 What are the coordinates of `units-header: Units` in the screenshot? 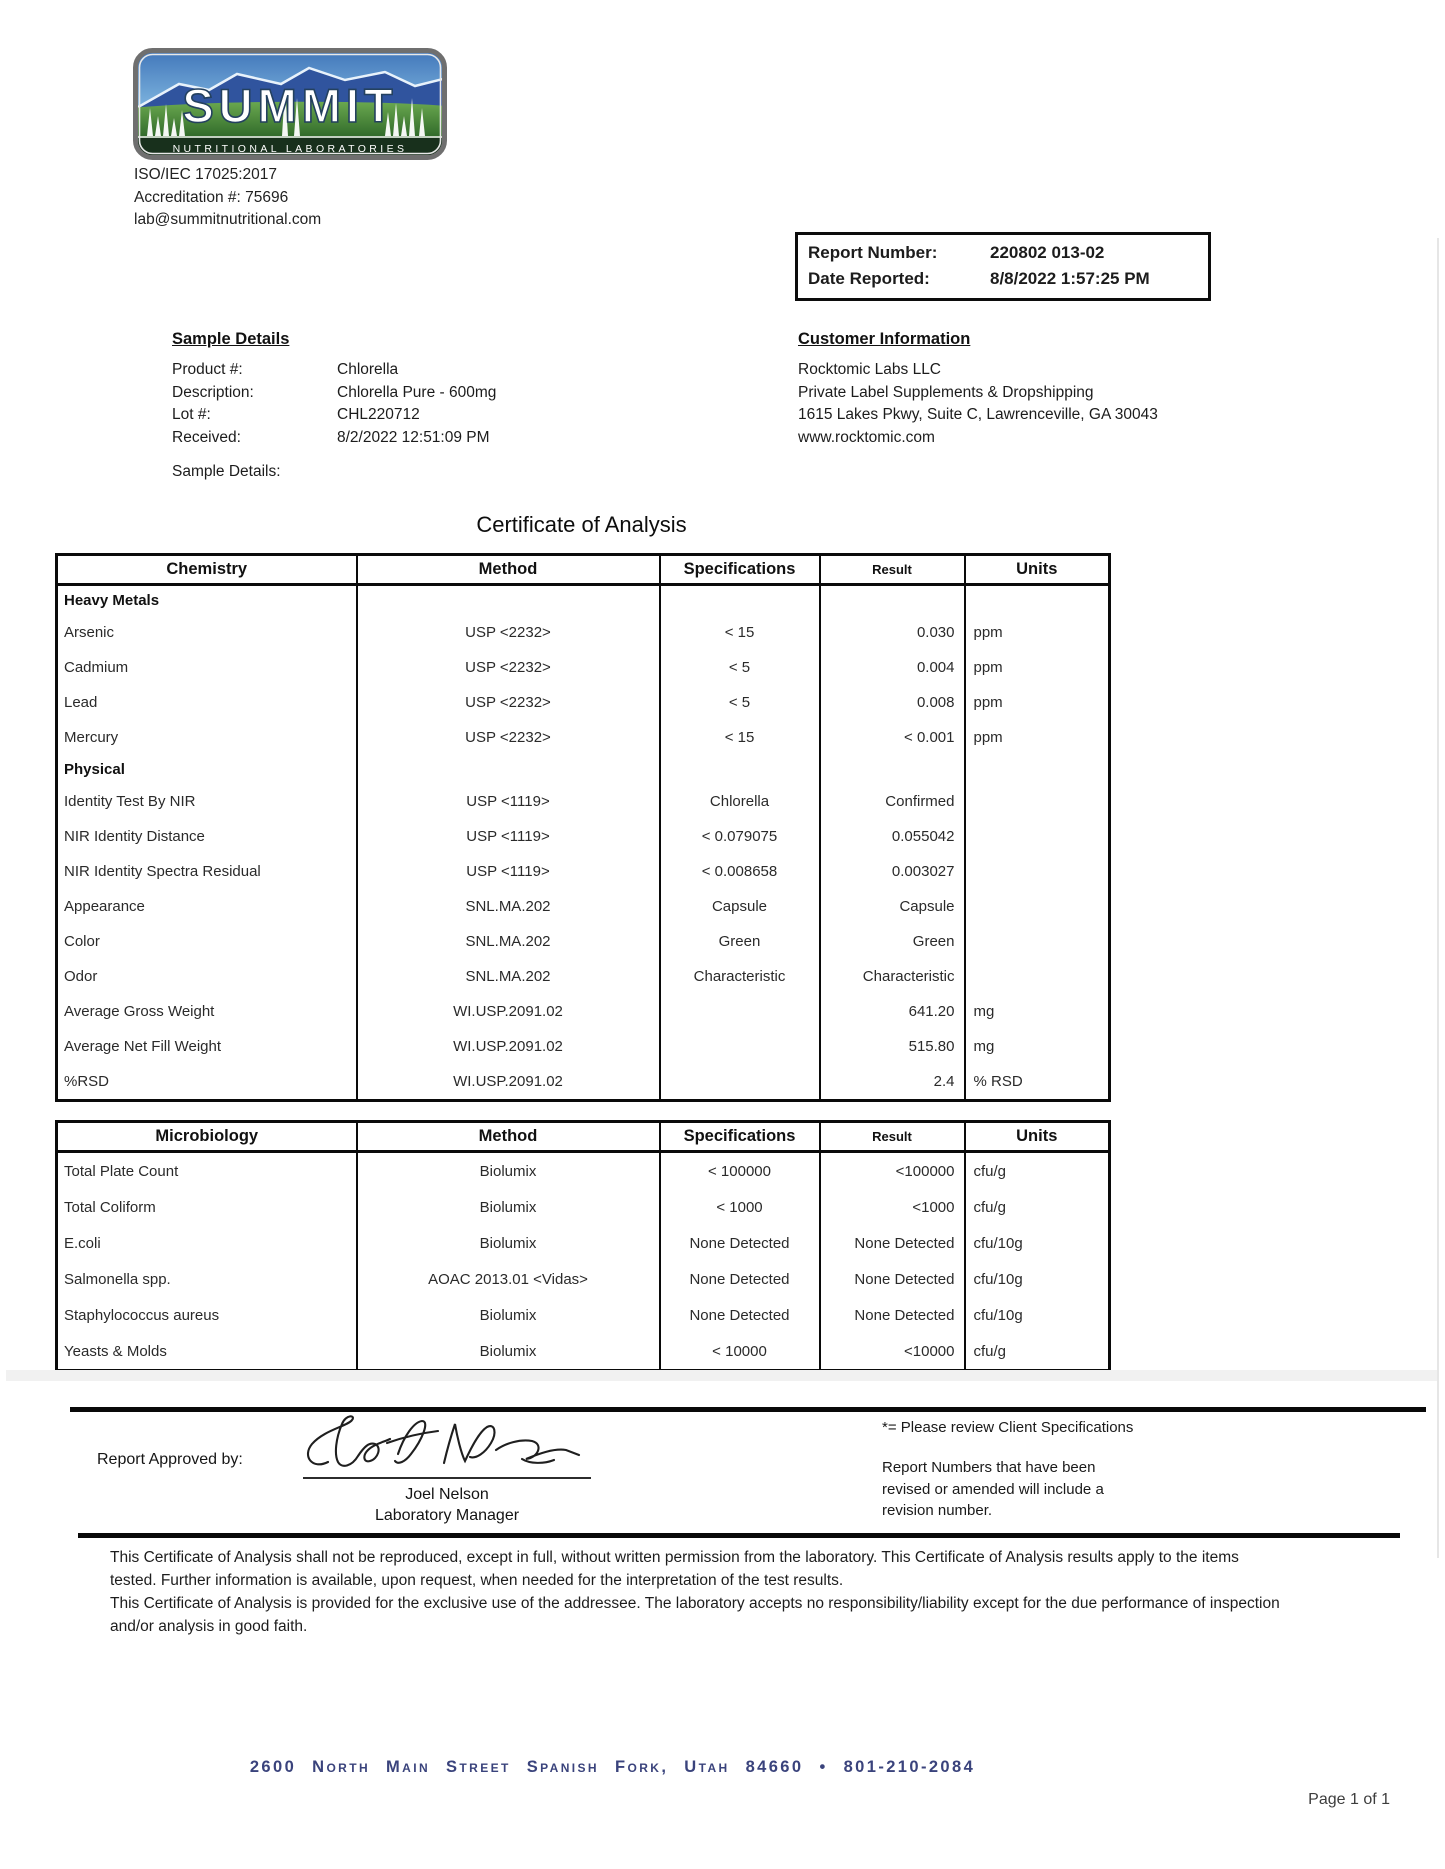 It's located at (1036, 1137).